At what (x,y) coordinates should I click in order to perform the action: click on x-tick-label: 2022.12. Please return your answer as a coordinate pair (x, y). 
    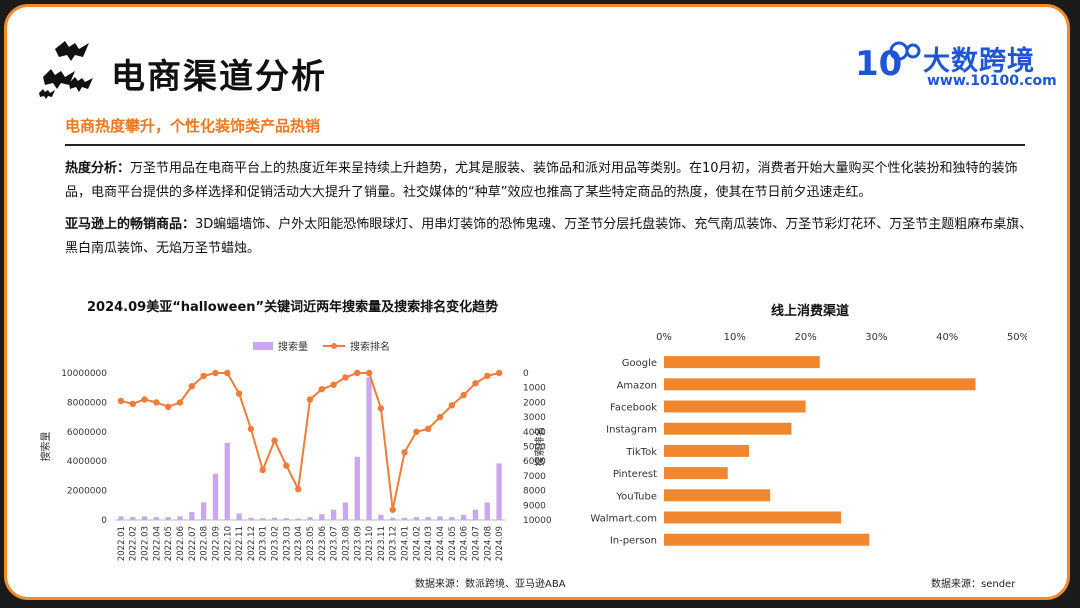
    Looking at the image, I should click on (252, 543).